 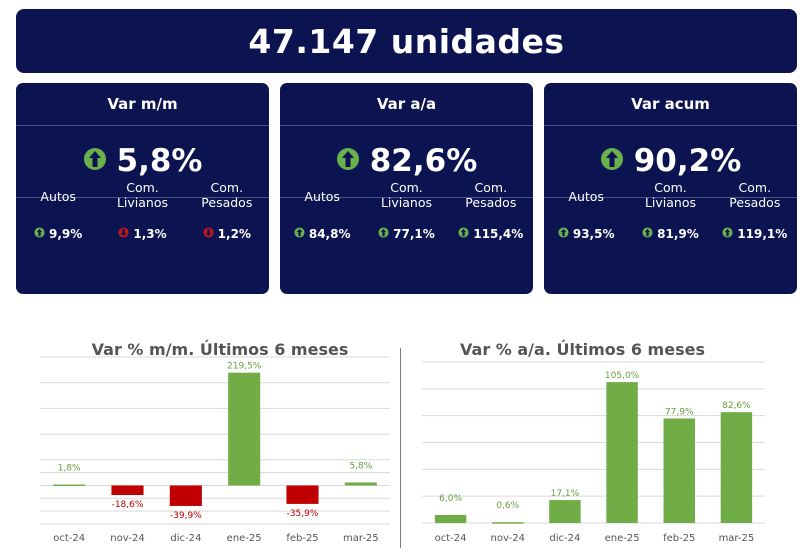 I want to click on breakdown-value: 93,5%, so click(x=586, y=234).